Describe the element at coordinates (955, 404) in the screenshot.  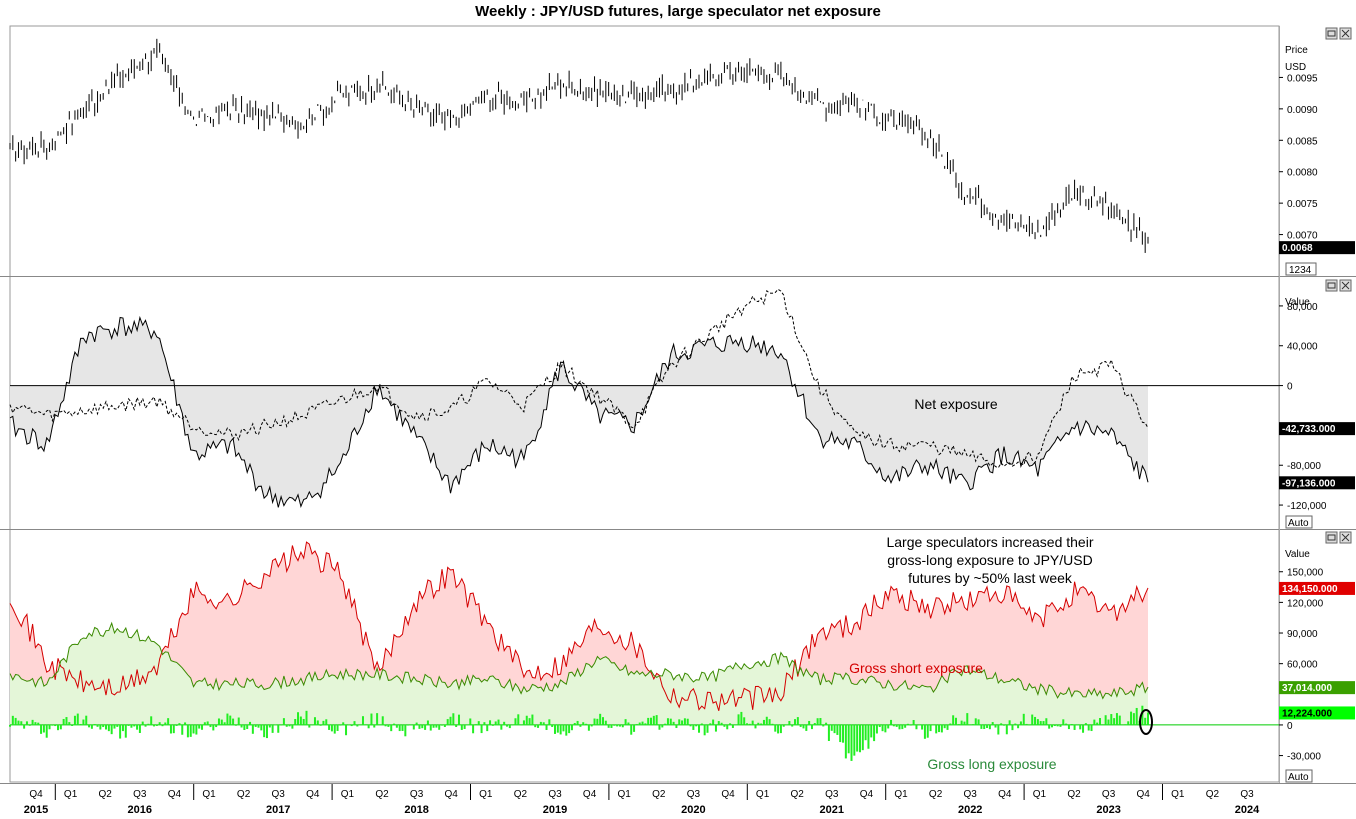
I see `net-exposure-annotation: Net exposure` at that location.